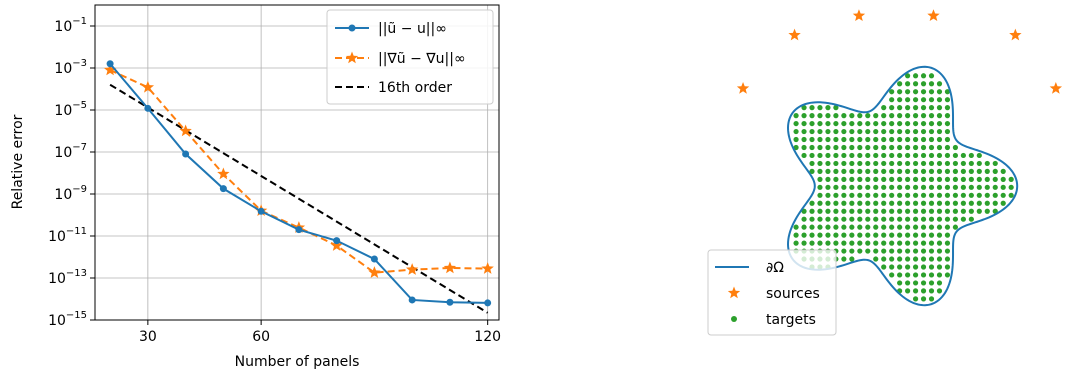  I want to click on y-tick-exponent: −13, so click(76, 273).